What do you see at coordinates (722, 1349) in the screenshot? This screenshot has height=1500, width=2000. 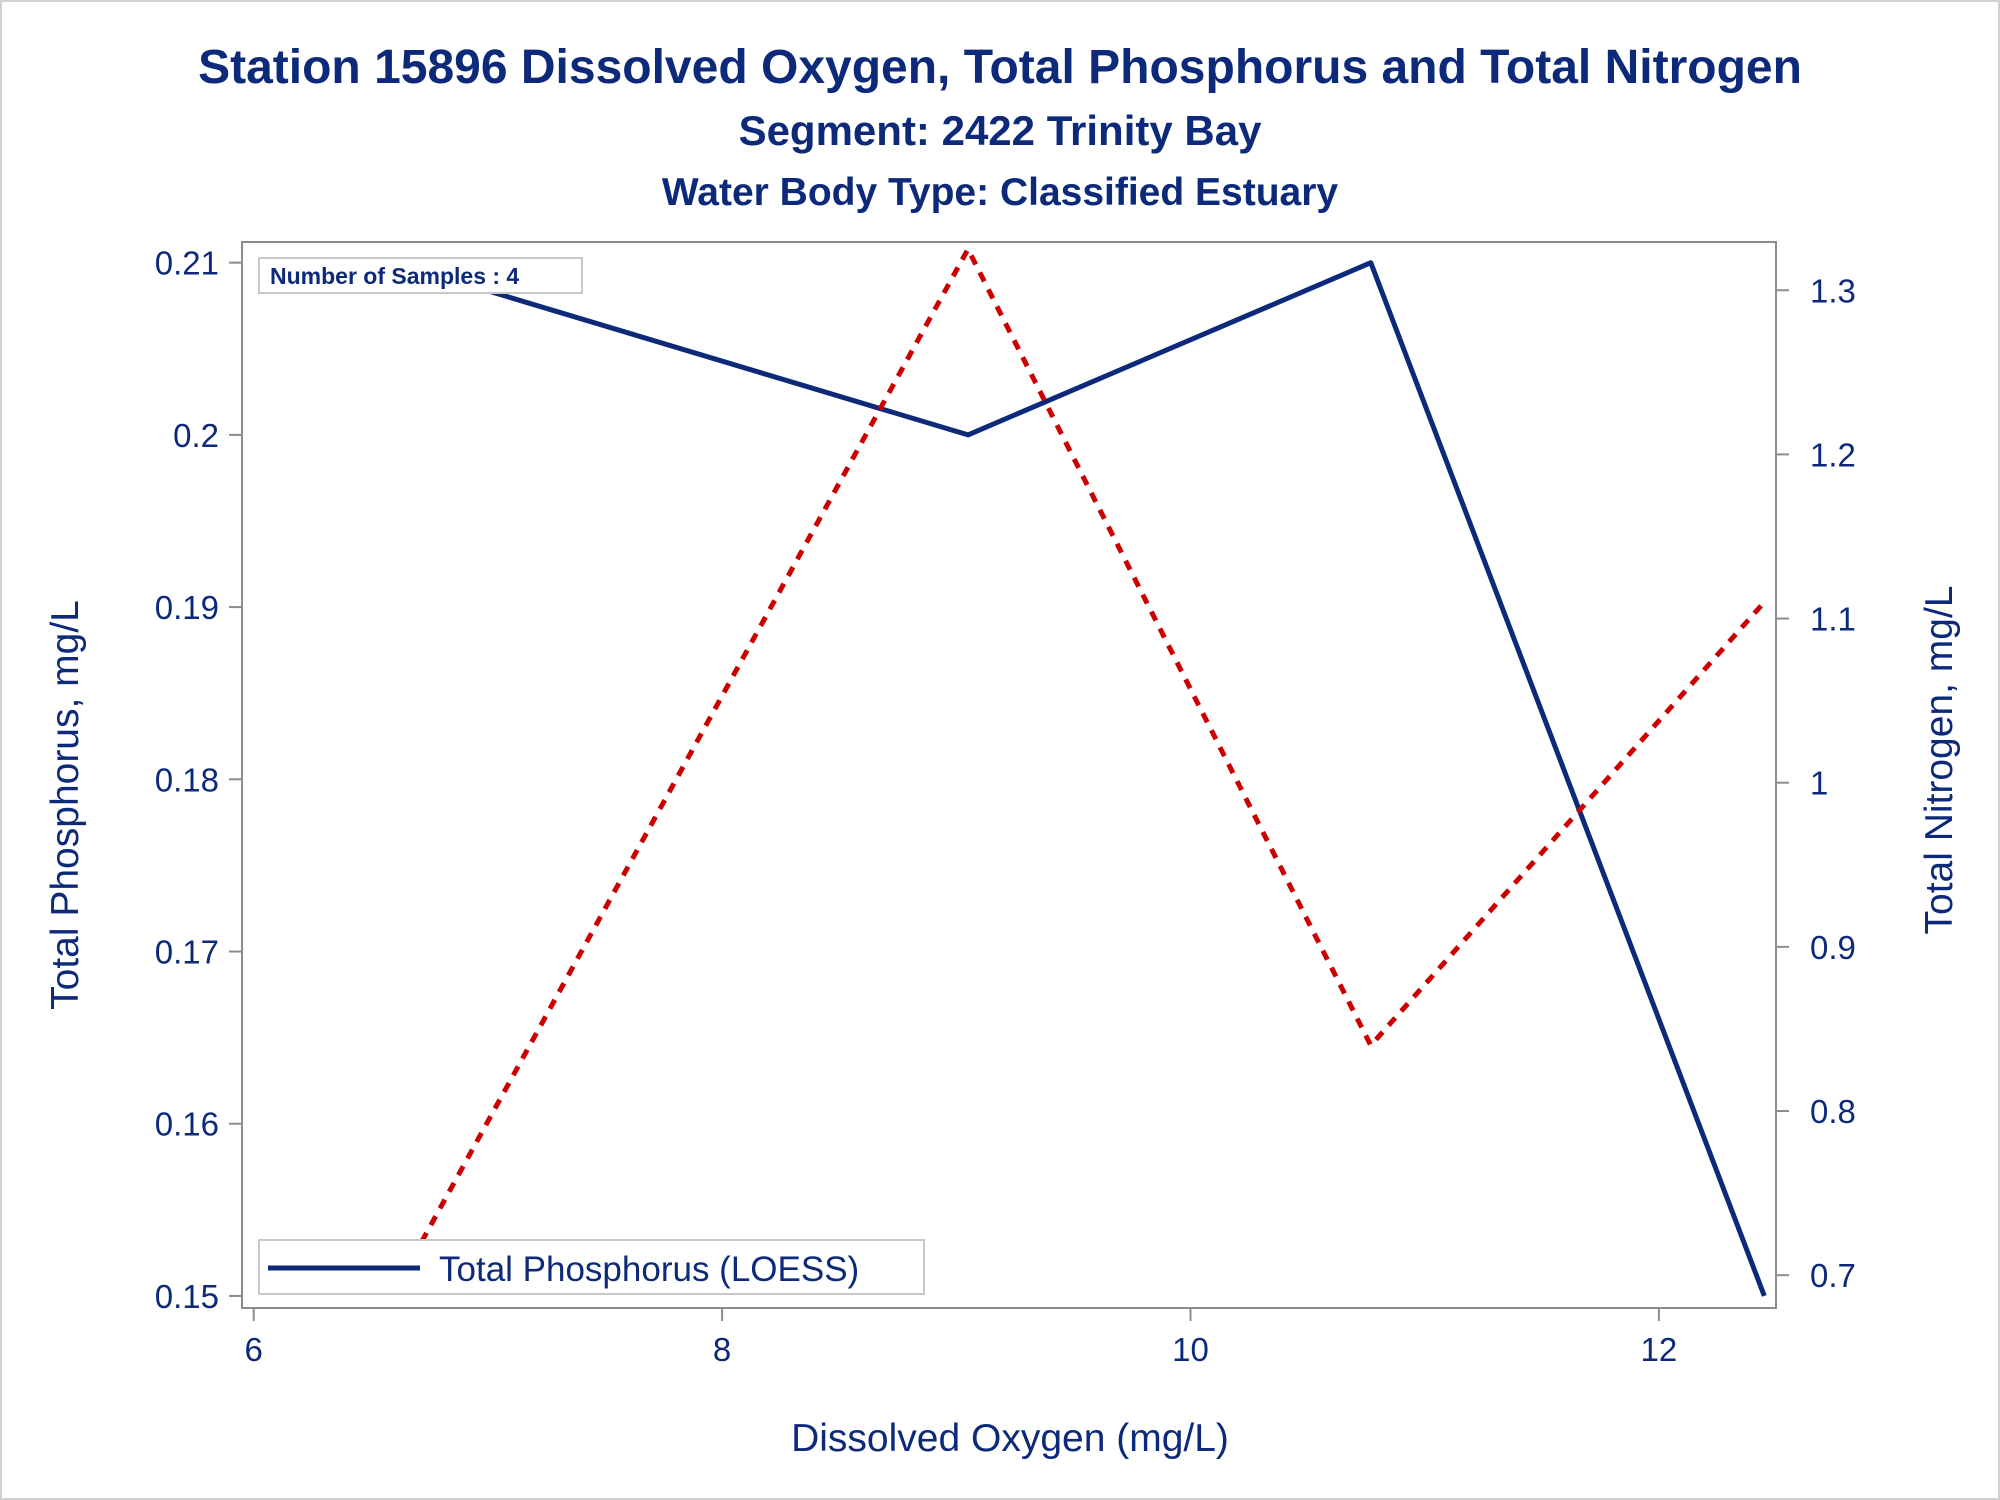 I see `x-tick-label: 8` at bounding box center [722, 1349].